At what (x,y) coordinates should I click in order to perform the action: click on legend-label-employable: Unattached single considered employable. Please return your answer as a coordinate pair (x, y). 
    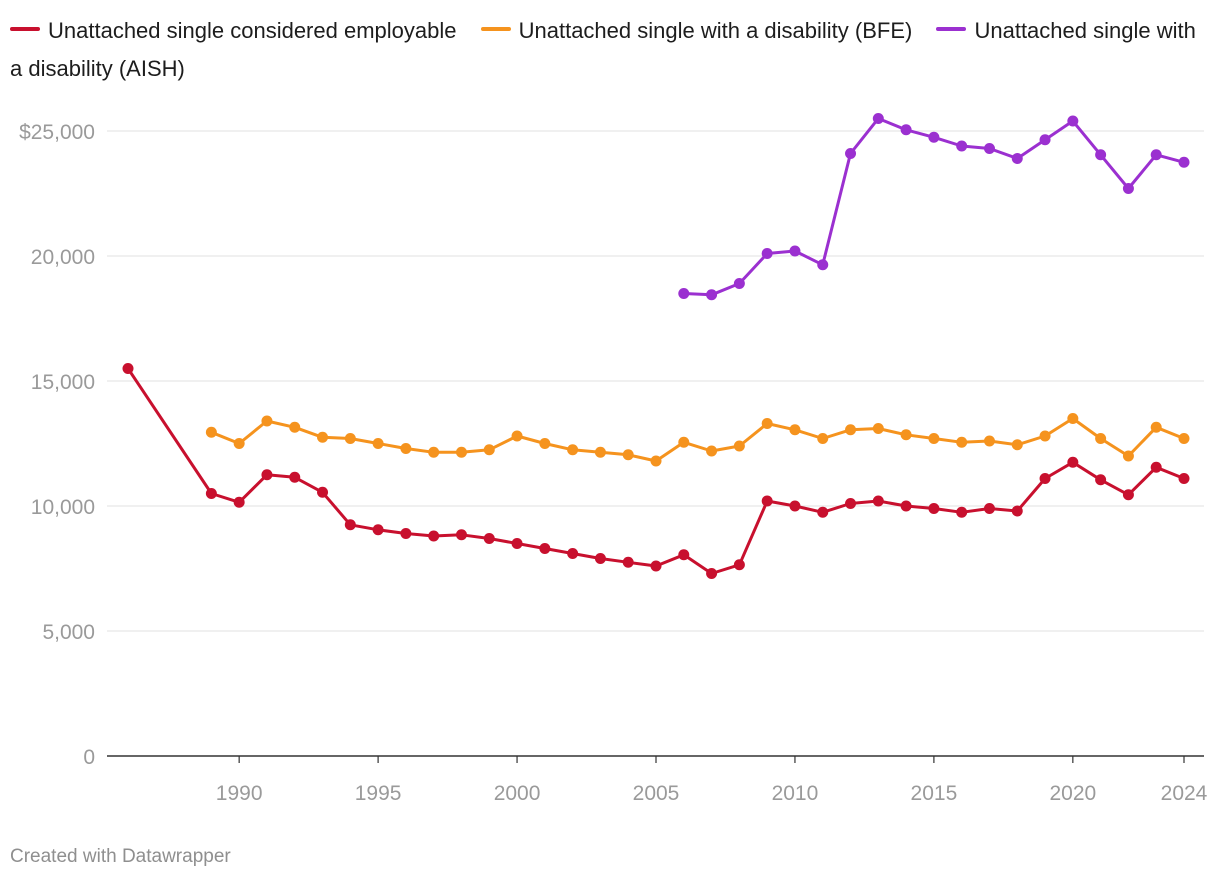
    Looking at the image, I should click on (252, 30).